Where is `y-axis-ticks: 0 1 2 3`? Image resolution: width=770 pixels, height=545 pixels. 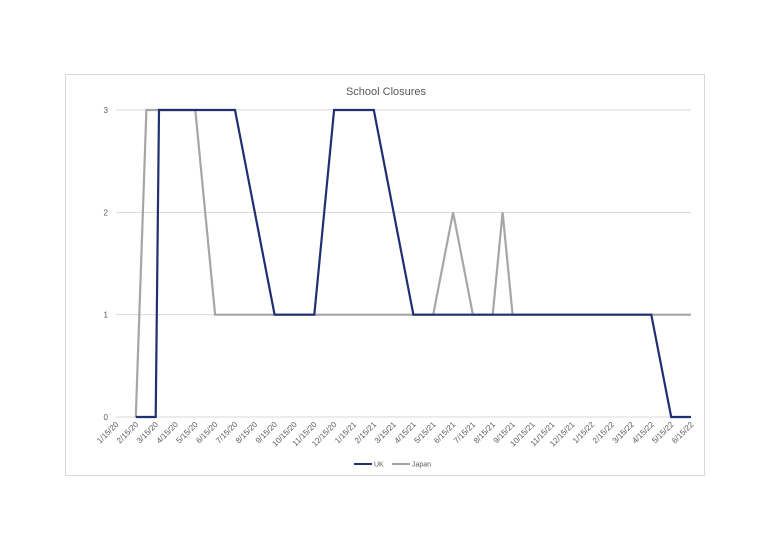 y-axis-ticks: 0 1 2 3 is located at coordinates (106, 264).